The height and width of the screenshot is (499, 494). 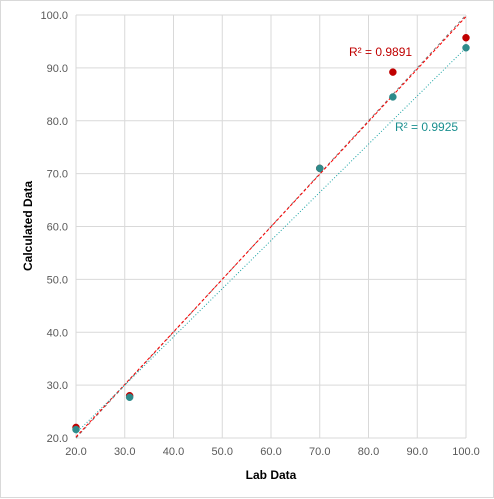 I want to click on x-tick-label: 80.0, so click(x=368, y=452).